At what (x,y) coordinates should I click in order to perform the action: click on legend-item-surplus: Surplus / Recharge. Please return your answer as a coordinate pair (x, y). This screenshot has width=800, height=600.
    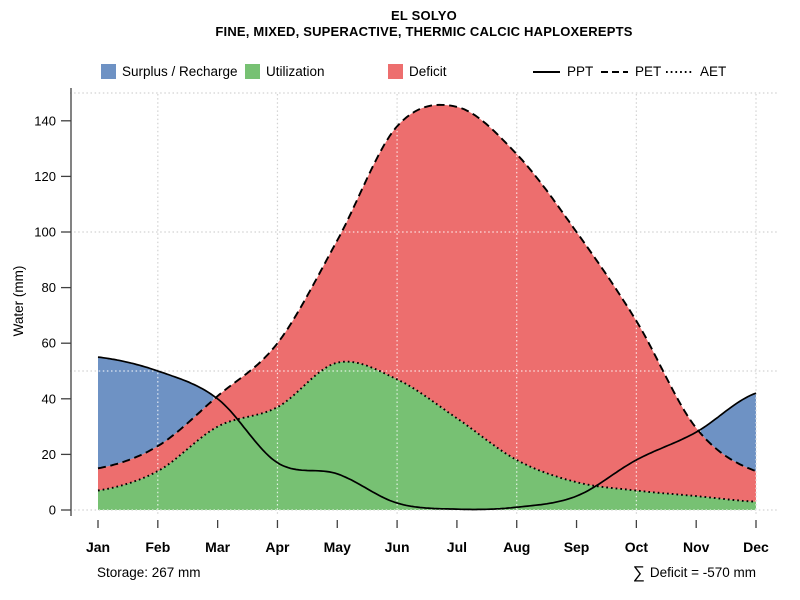
    Looking at the image, I should click on (169, 71).